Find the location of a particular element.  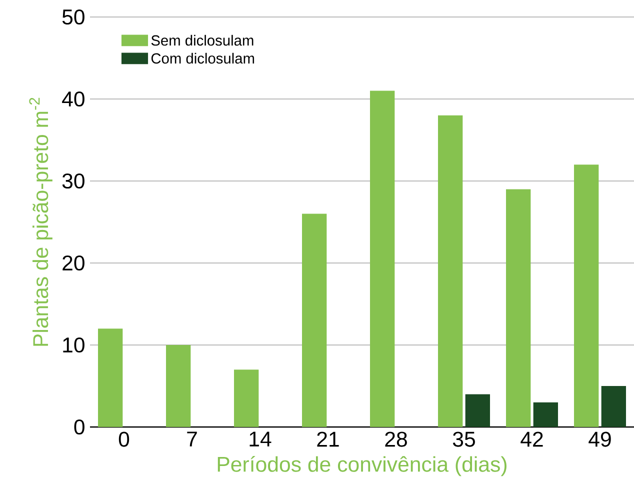

legend-label: Sem diclosulam is located at coordinates (202, 40).